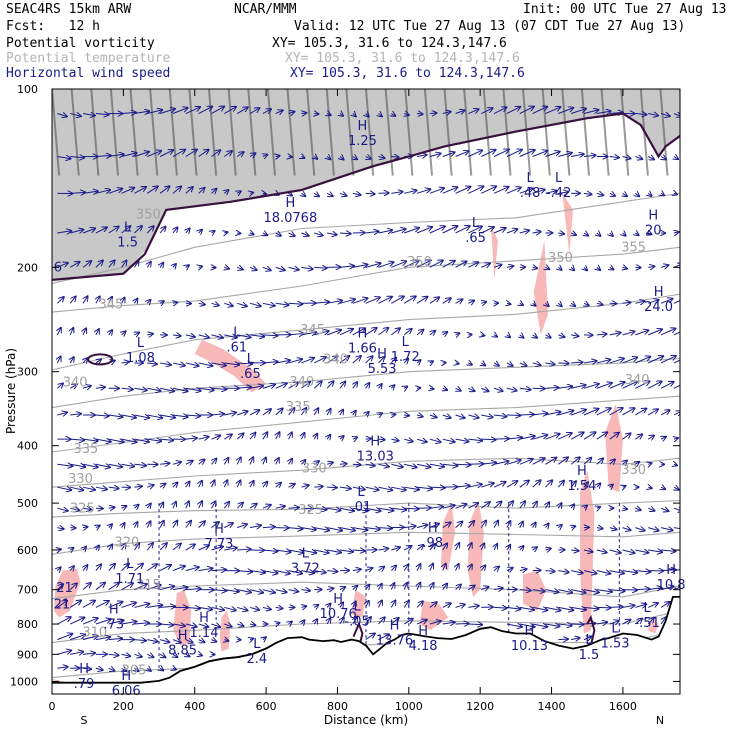 This screenshot has width=740, height=740. Describe the element at coordinates (62, 605) in the screenshot. I see `contour-value: 21` at that location.